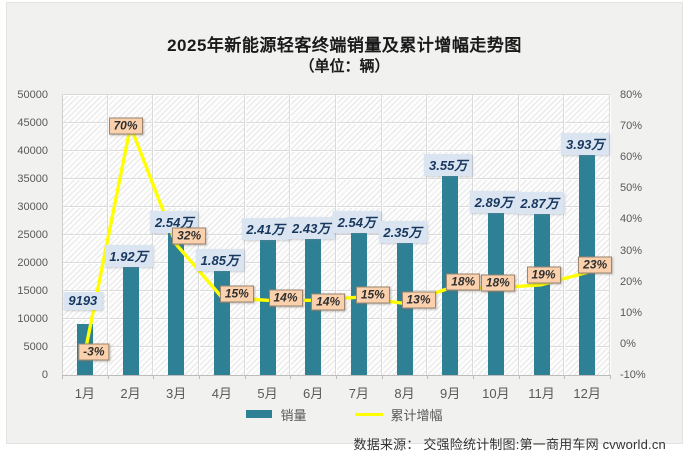 Image resolution: width=688 pixels, height=454 pixels. What do you see at coordinates (631, 188) in the screenshot?
I see `y-tick-label-right: 50%` at bounding box center [631, 188].